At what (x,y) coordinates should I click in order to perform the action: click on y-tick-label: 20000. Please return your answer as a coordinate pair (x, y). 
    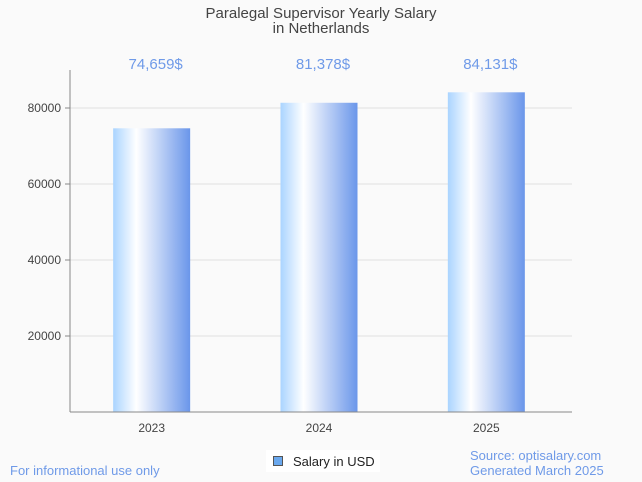
    Looking at the image, I should click on (45, 336).